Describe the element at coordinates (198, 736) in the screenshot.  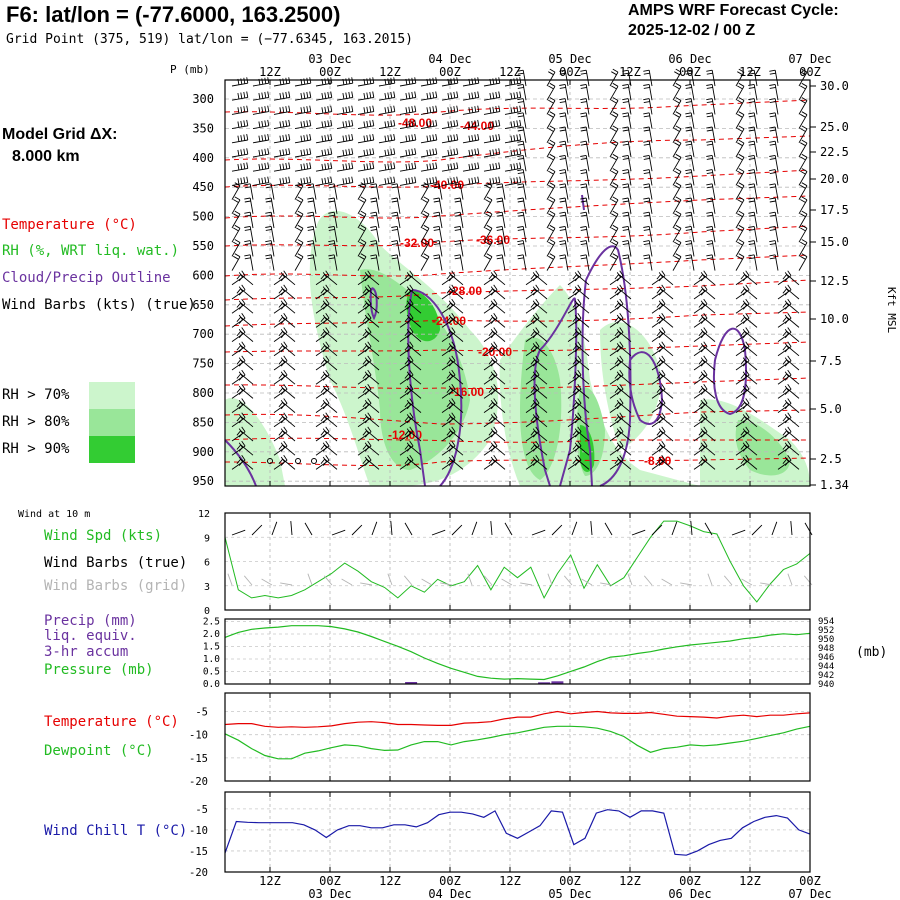
I see `temp-ytick-label: -10` at that location.